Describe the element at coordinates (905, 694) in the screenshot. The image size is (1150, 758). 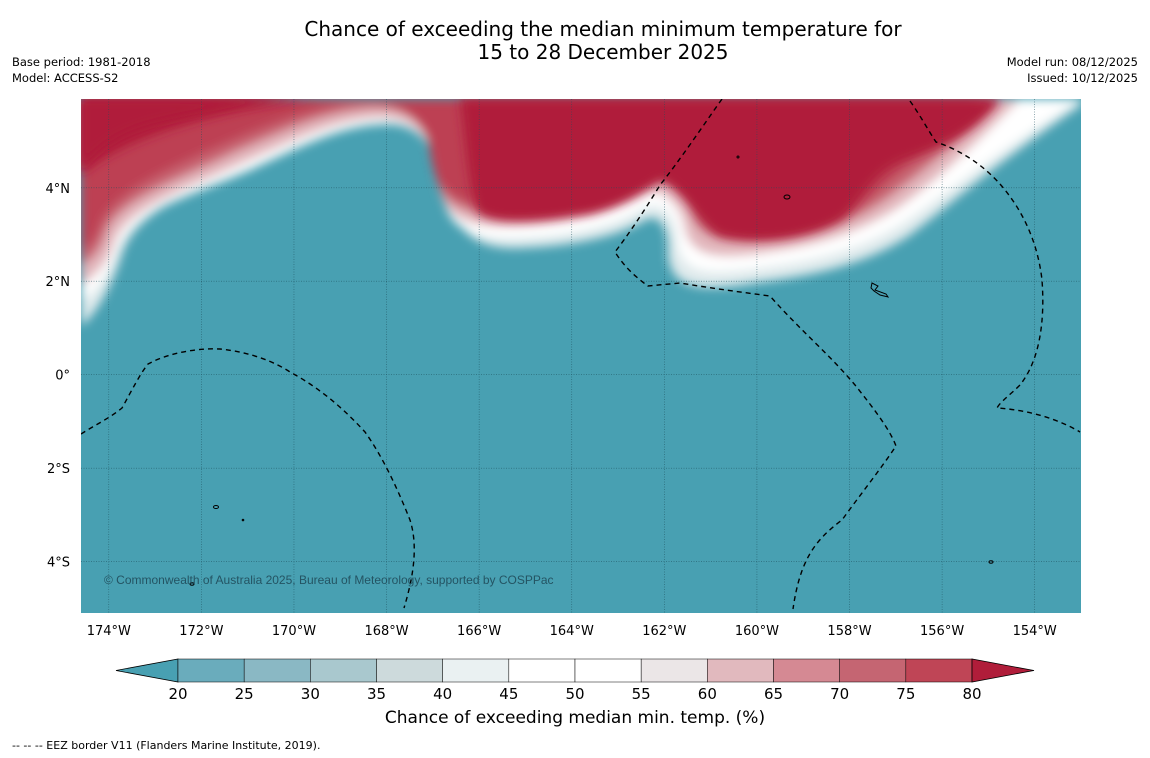
I see `colorbar-tick-label: 75` at that location.